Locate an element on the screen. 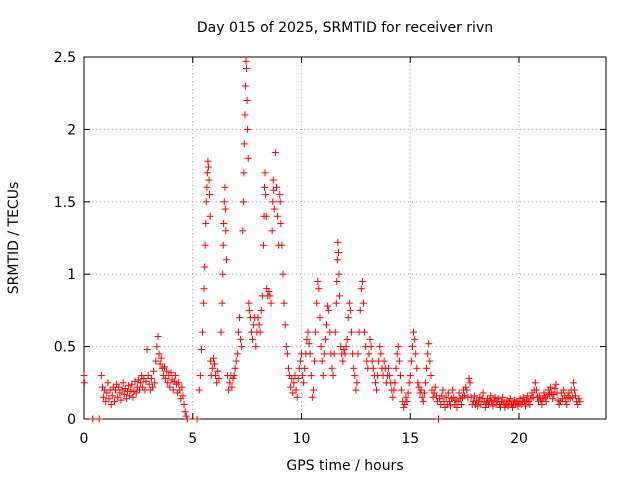 The height and width of the screenshot is (480, 640). y-tick-label: 1.5 is located at coordinates (65, 203).